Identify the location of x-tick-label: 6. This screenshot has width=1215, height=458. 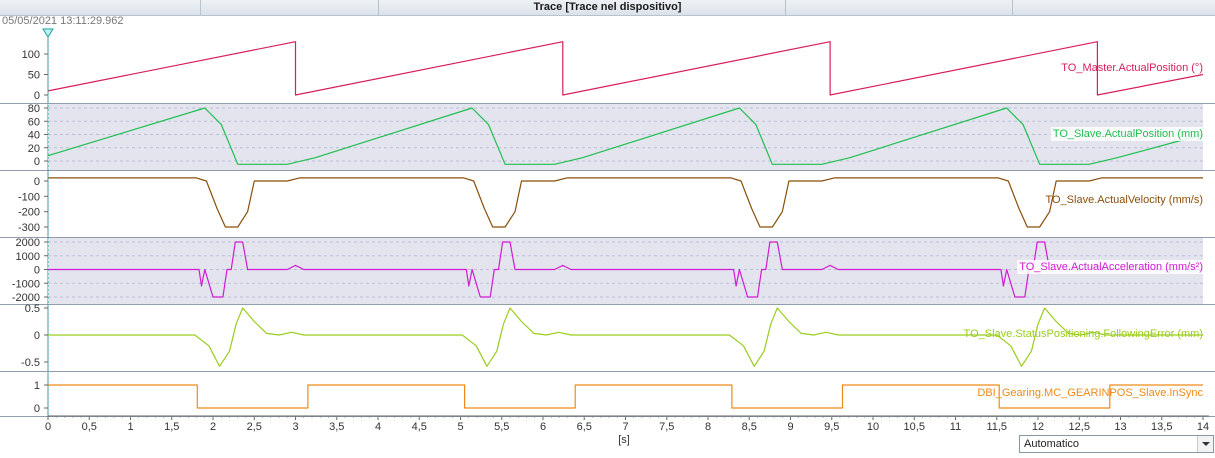
(543, 427).